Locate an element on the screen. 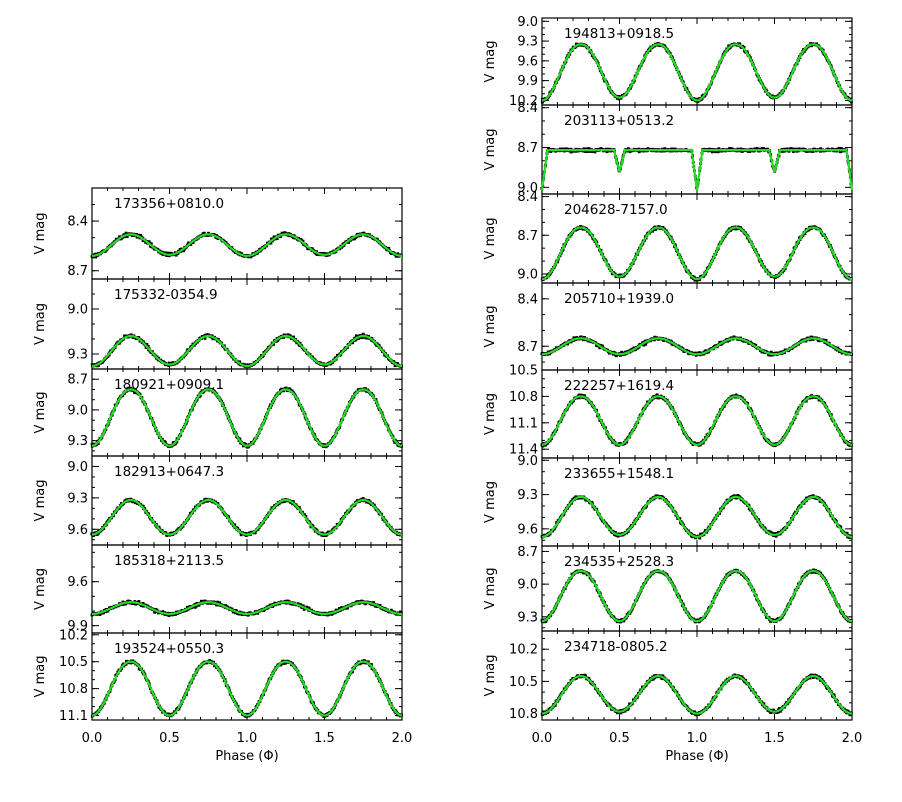  y-tick-label: 8.4 is located at coordinates (527, 108).